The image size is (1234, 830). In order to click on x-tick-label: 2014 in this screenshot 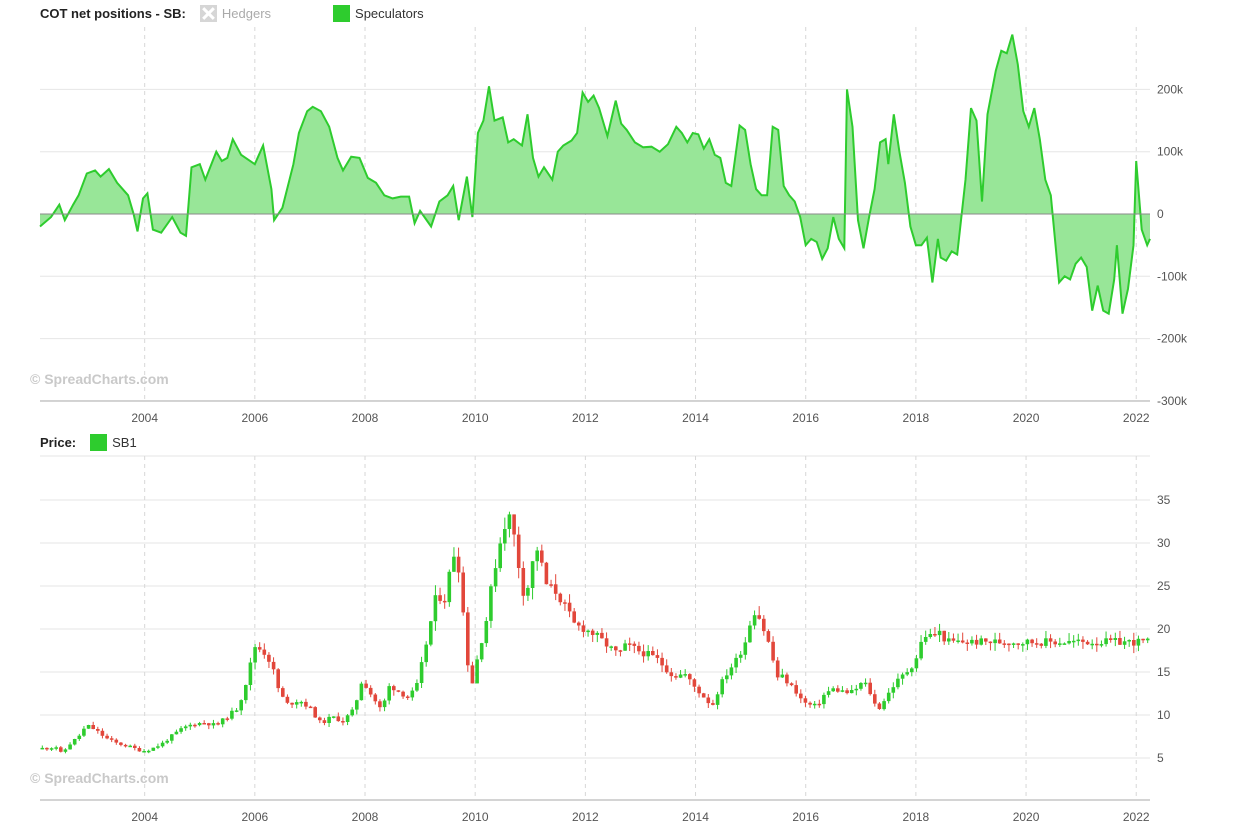, I will do `click(695, 418)`.